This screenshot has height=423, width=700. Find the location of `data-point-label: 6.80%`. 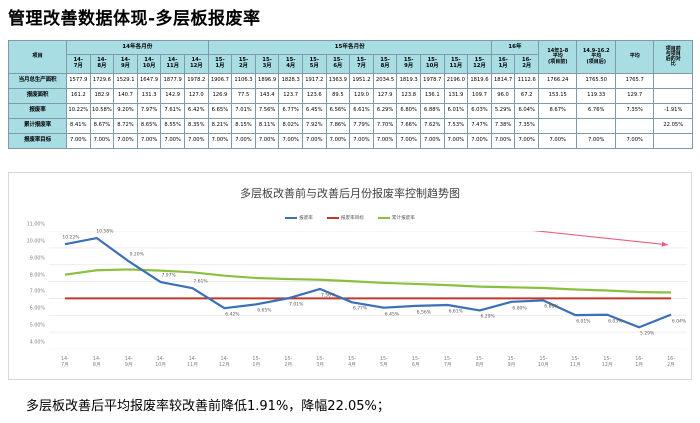

data-point-label: 6.80% is located at coordinates (519, 309).